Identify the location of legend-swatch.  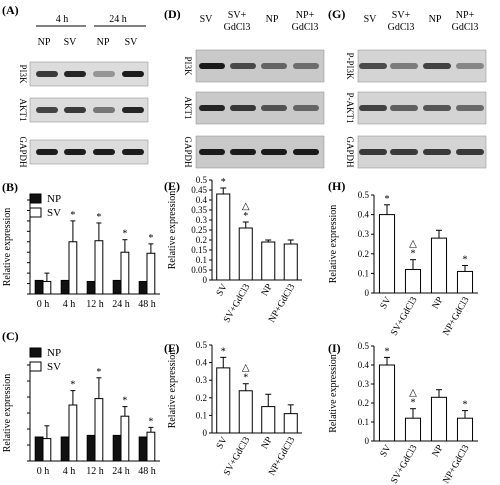
(35, 212).